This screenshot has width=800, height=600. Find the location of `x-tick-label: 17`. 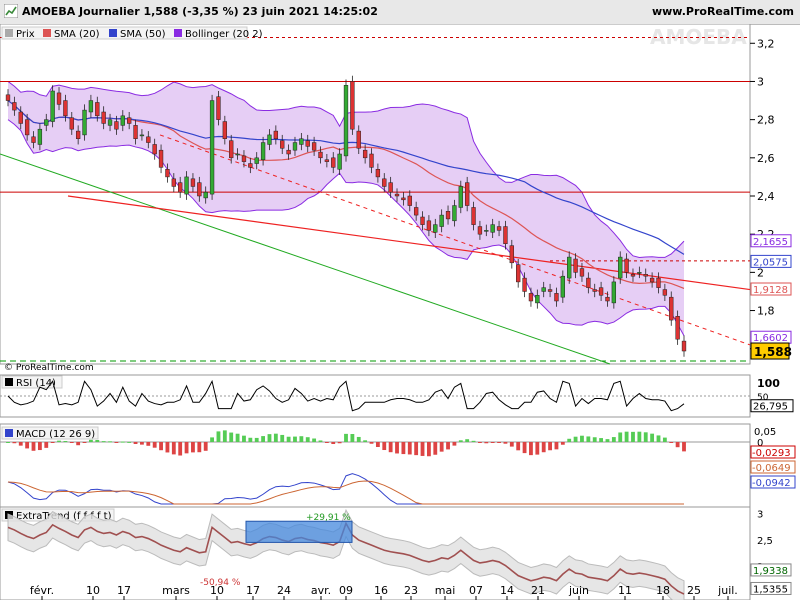

x-tick-label: 17 is located at coordinates (253, 590).